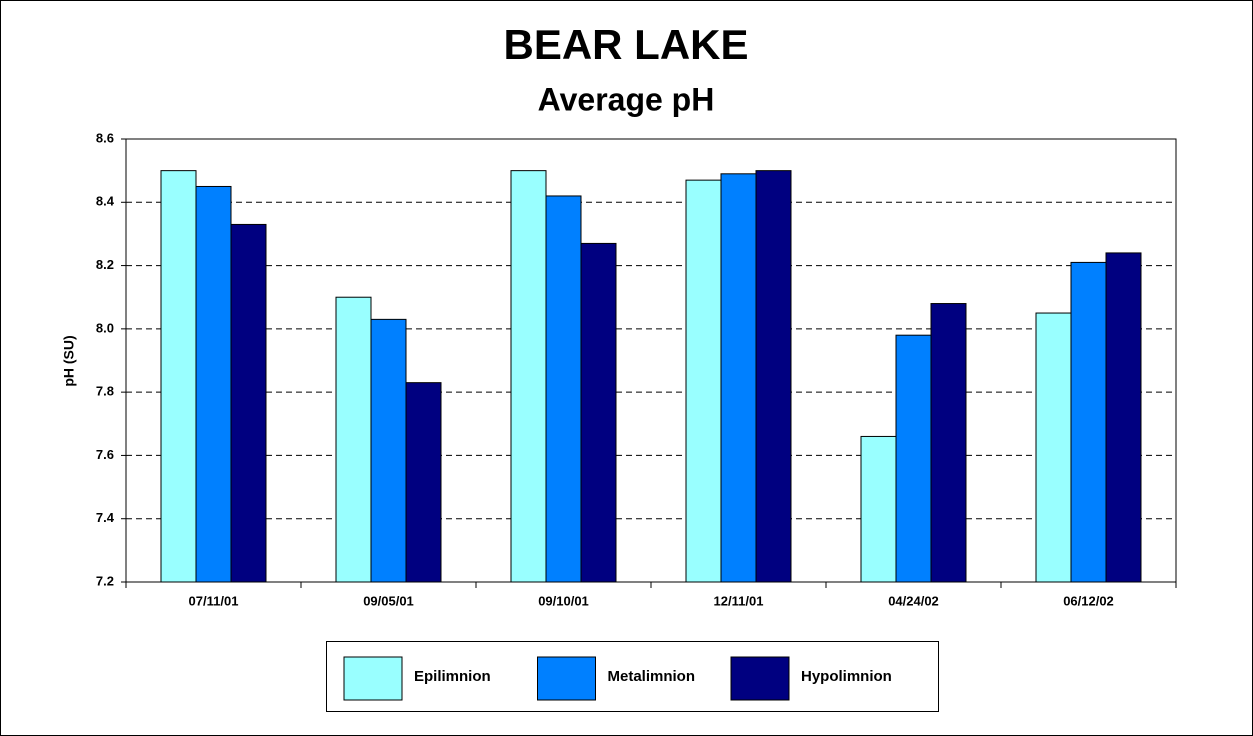 Image resolution: width=1253 pixels, height=736 pixels. What do you see at coordinates (452, 676) in the screenshot?
I see `legend-label: Epilimnion` at bounding box center [452, 676].